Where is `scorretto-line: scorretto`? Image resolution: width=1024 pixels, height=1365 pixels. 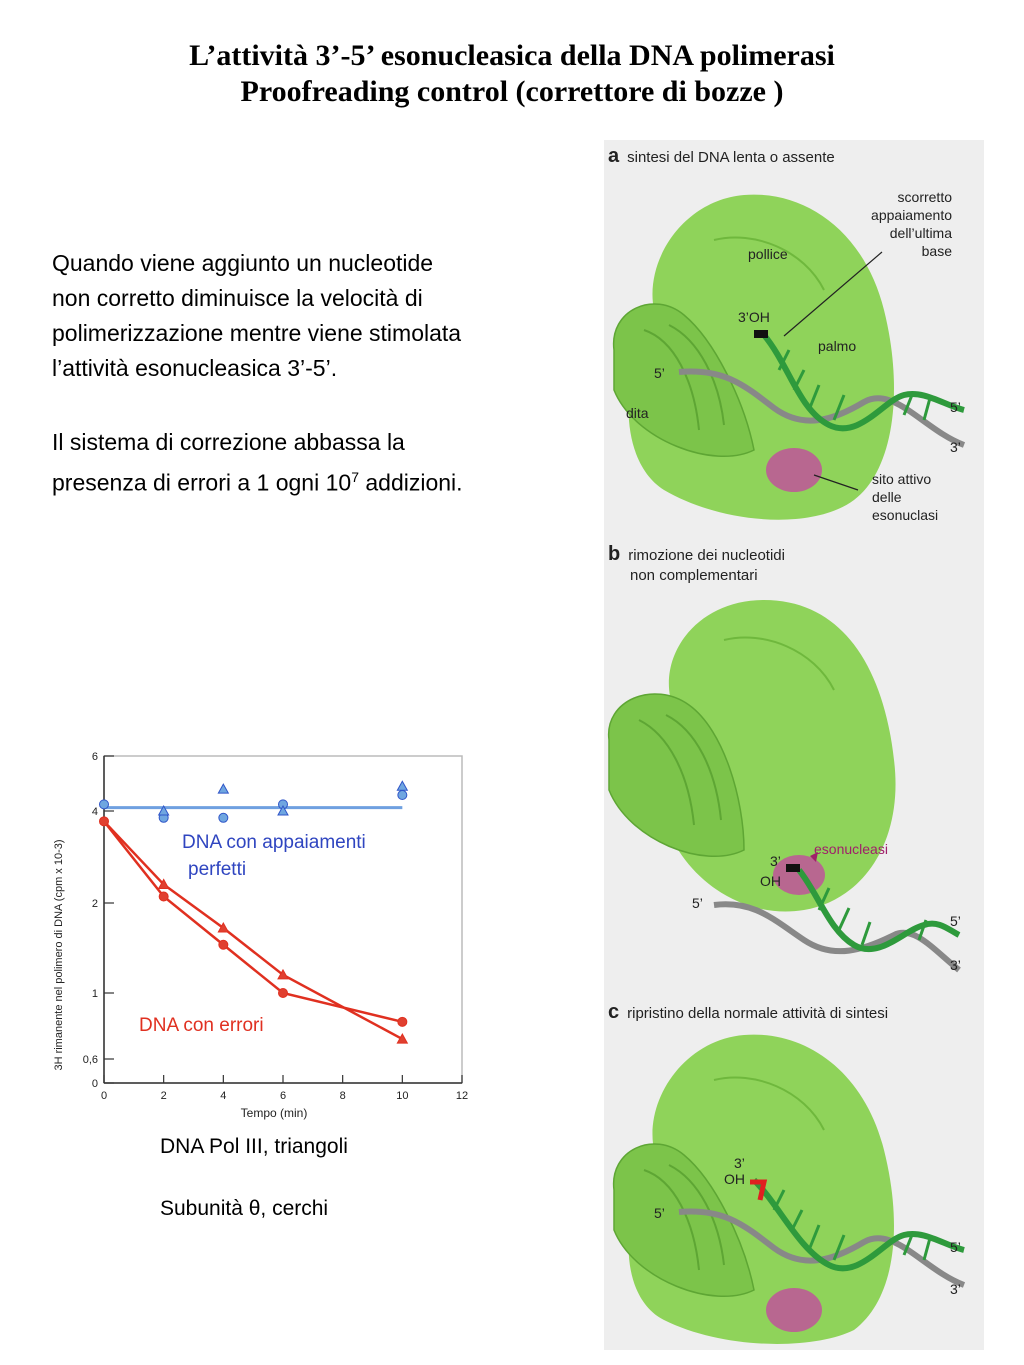
scorretto-line: scorretto is located at coordinates (924, 197).